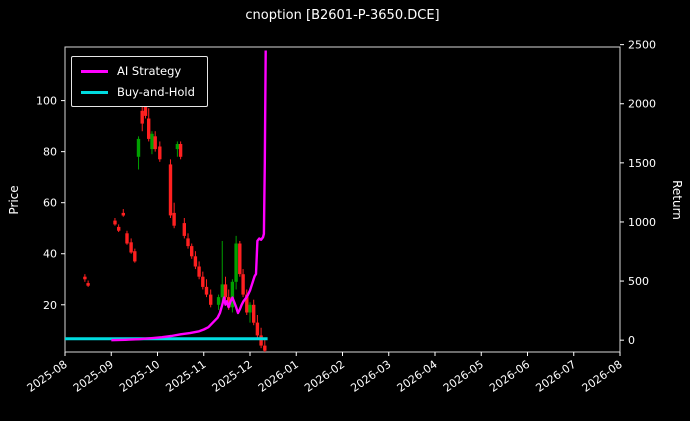 The width and height of the screenshot is (690, 421). I want to click on x-tick-label: 2026-04, so click(417, 376).